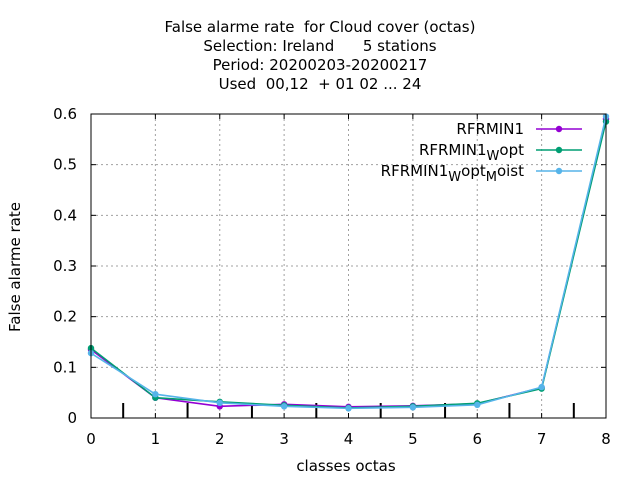 The width and height of the screenshot is (640, 480). Describe the element at coordinates (284, 439) in the screenshot. I see `x-tick-label: 3` at that location.